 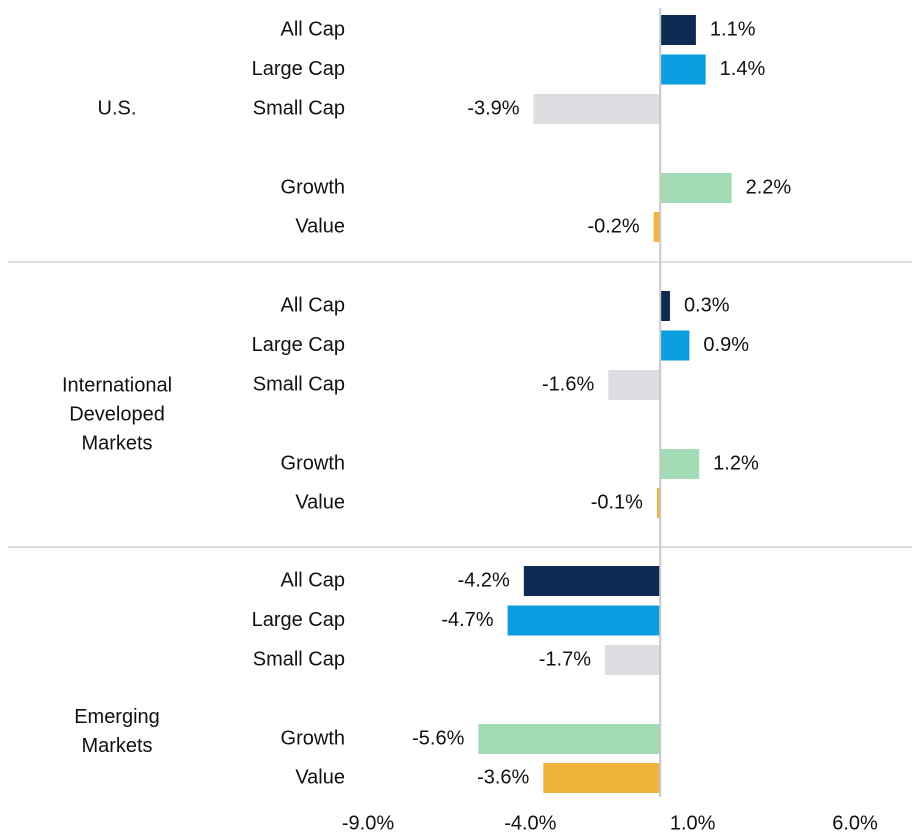 I want to click on value-label: 2.2%, so click(x=769, y=187).